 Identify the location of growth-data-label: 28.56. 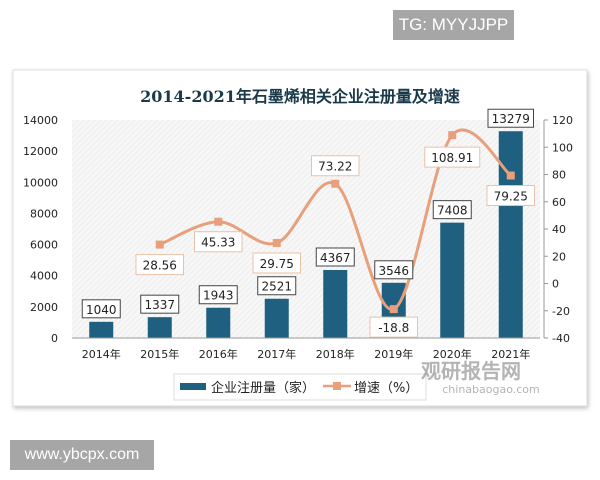
(160, 266).